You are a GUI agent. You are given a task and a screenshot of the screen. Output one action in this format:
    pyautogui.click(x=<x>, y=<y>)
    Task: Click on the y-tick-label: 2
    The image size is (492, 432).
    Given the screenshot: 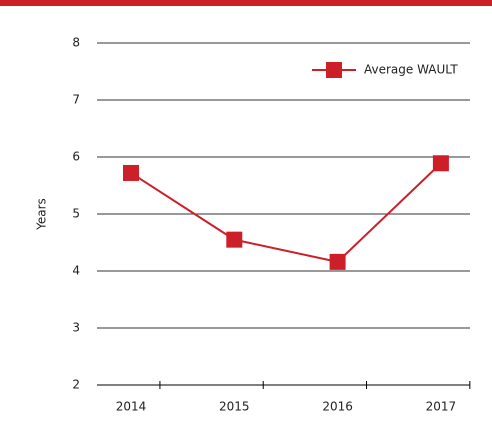 What is the action you would take?
    pyautogui.click(x=76, y=385)
    